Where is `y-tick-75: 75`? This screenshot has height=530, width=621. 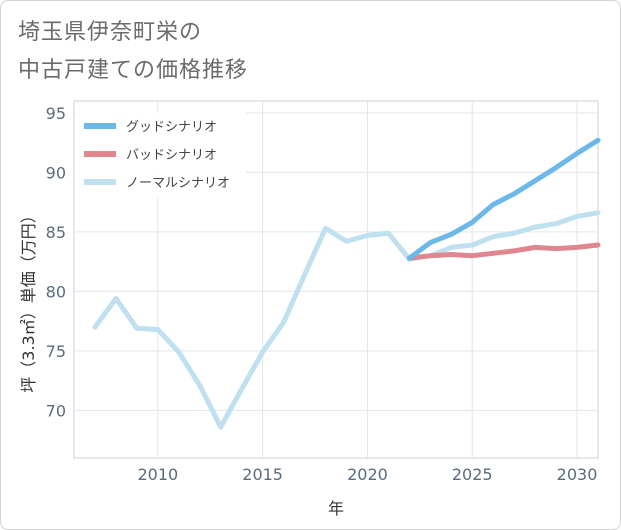
y-tick-75: 75 is located at coordinates (56, 351).